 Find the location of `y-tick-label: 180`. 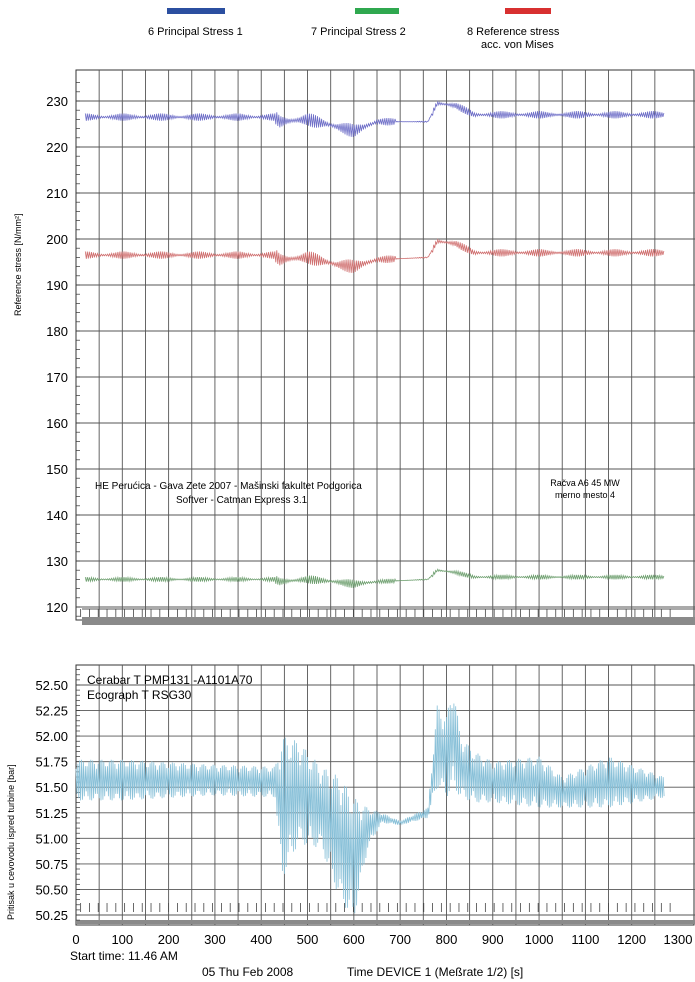

y-tick-label: 180 is located at coordinates (57, 331).